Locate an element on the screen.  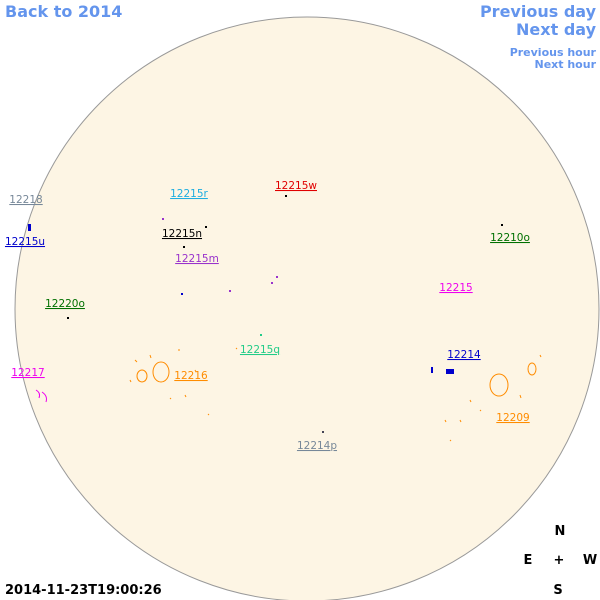
region-label: 12220o is located at coordinates (65, 304).